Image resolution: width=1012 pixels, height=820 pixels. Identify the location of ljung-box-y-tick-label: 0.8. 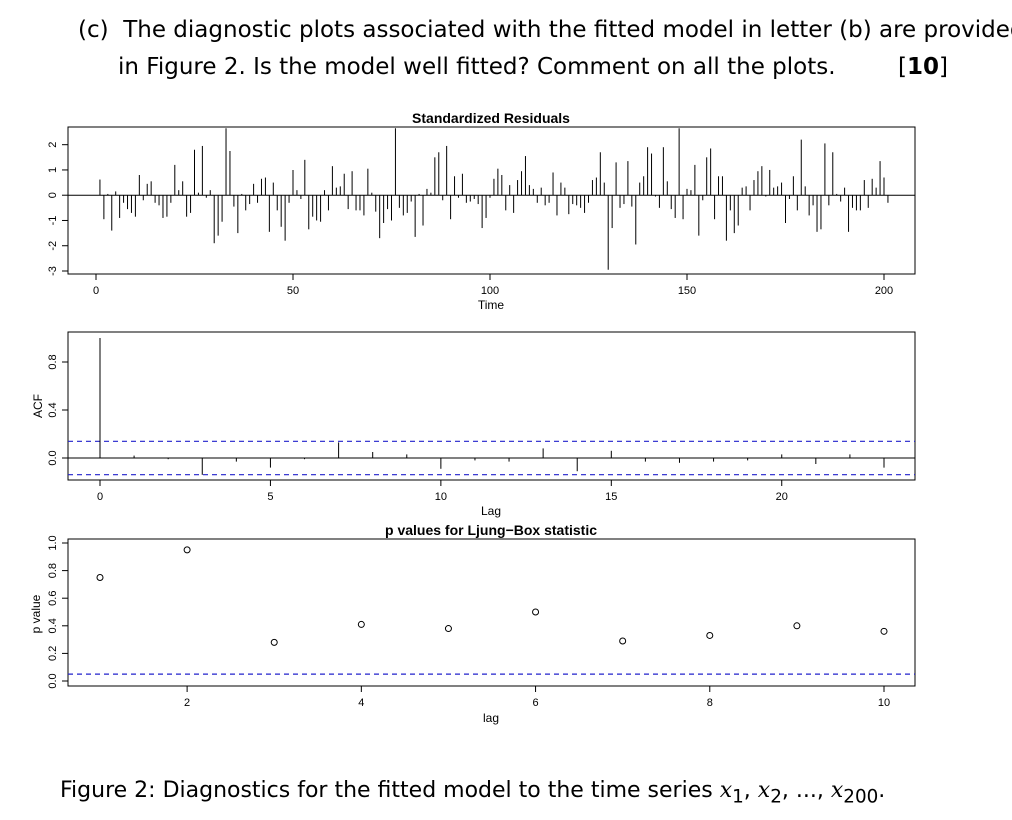
(53, 570).